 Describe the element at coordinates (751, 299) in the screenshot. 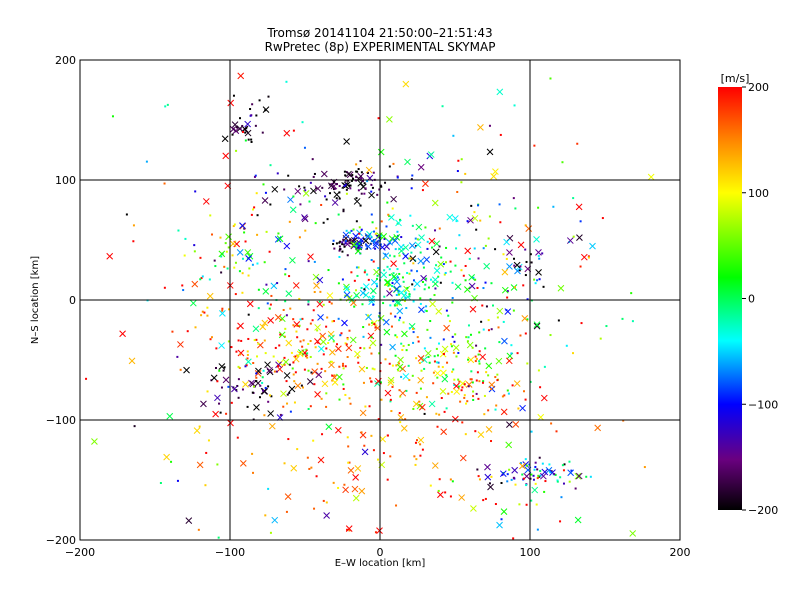

I see `colorbar-tick-label: 0` at that location.